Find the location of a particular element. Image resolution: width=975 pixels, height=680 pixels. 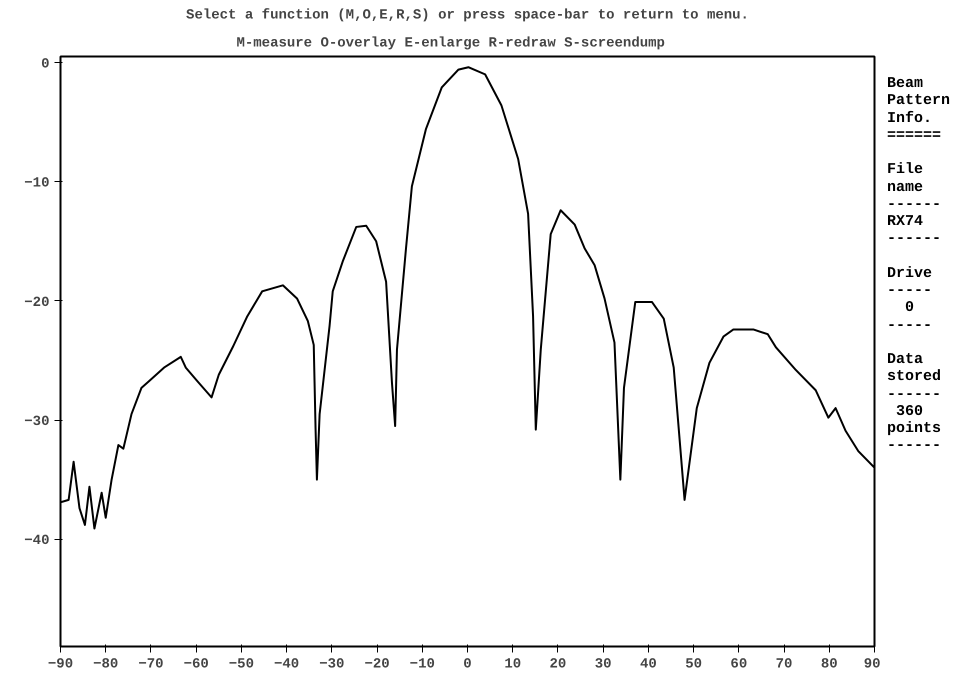

x-tick-label: 90 is located at coordinates (872, 664).